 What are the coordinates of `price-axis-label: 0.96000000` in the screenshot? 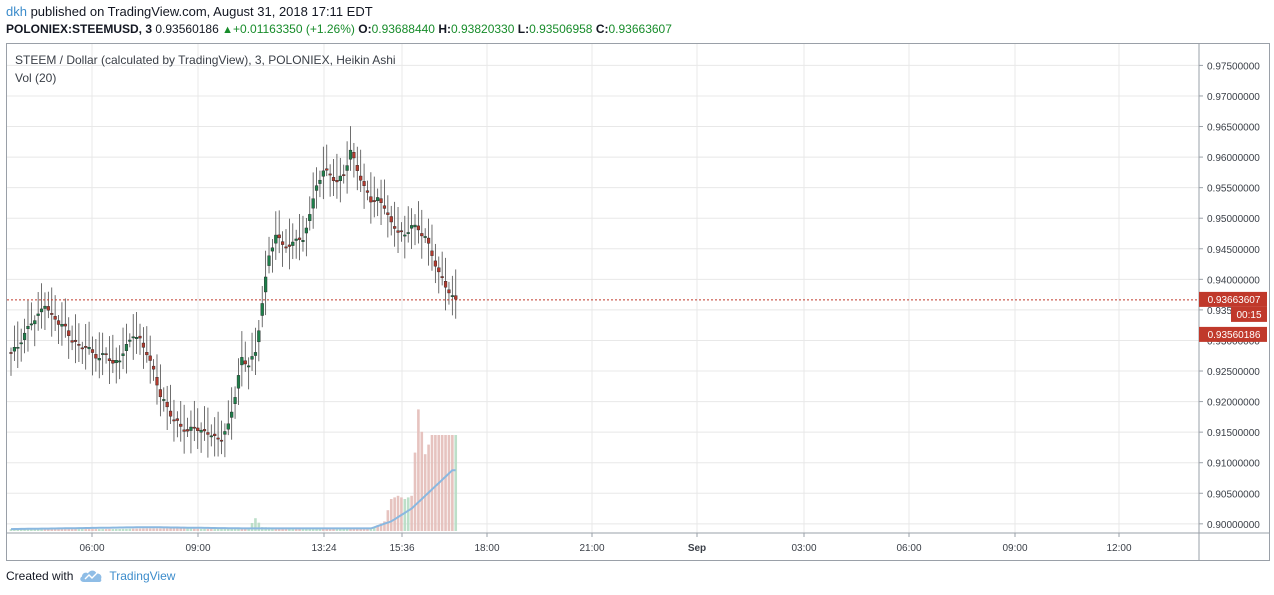 It's located at (1233, 158).